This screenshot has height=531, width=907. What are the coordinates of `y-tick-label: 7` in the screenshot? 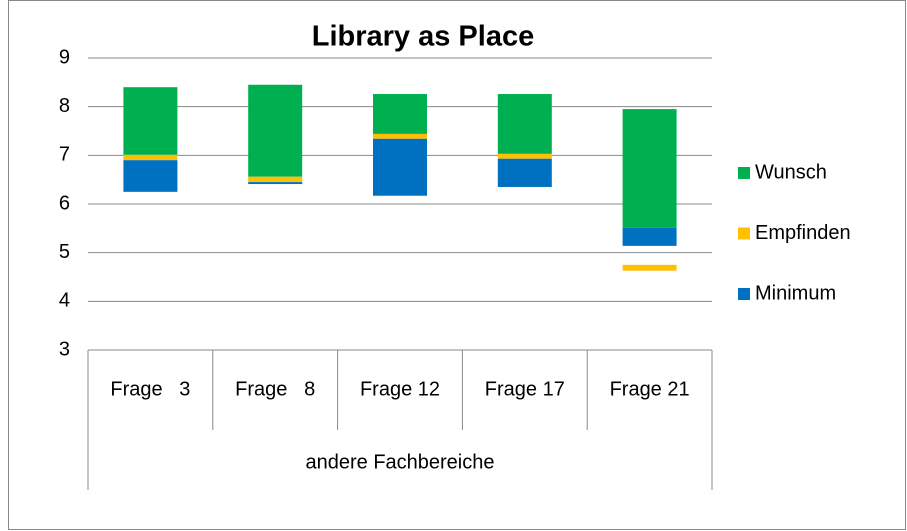 It's located at (64, 155).